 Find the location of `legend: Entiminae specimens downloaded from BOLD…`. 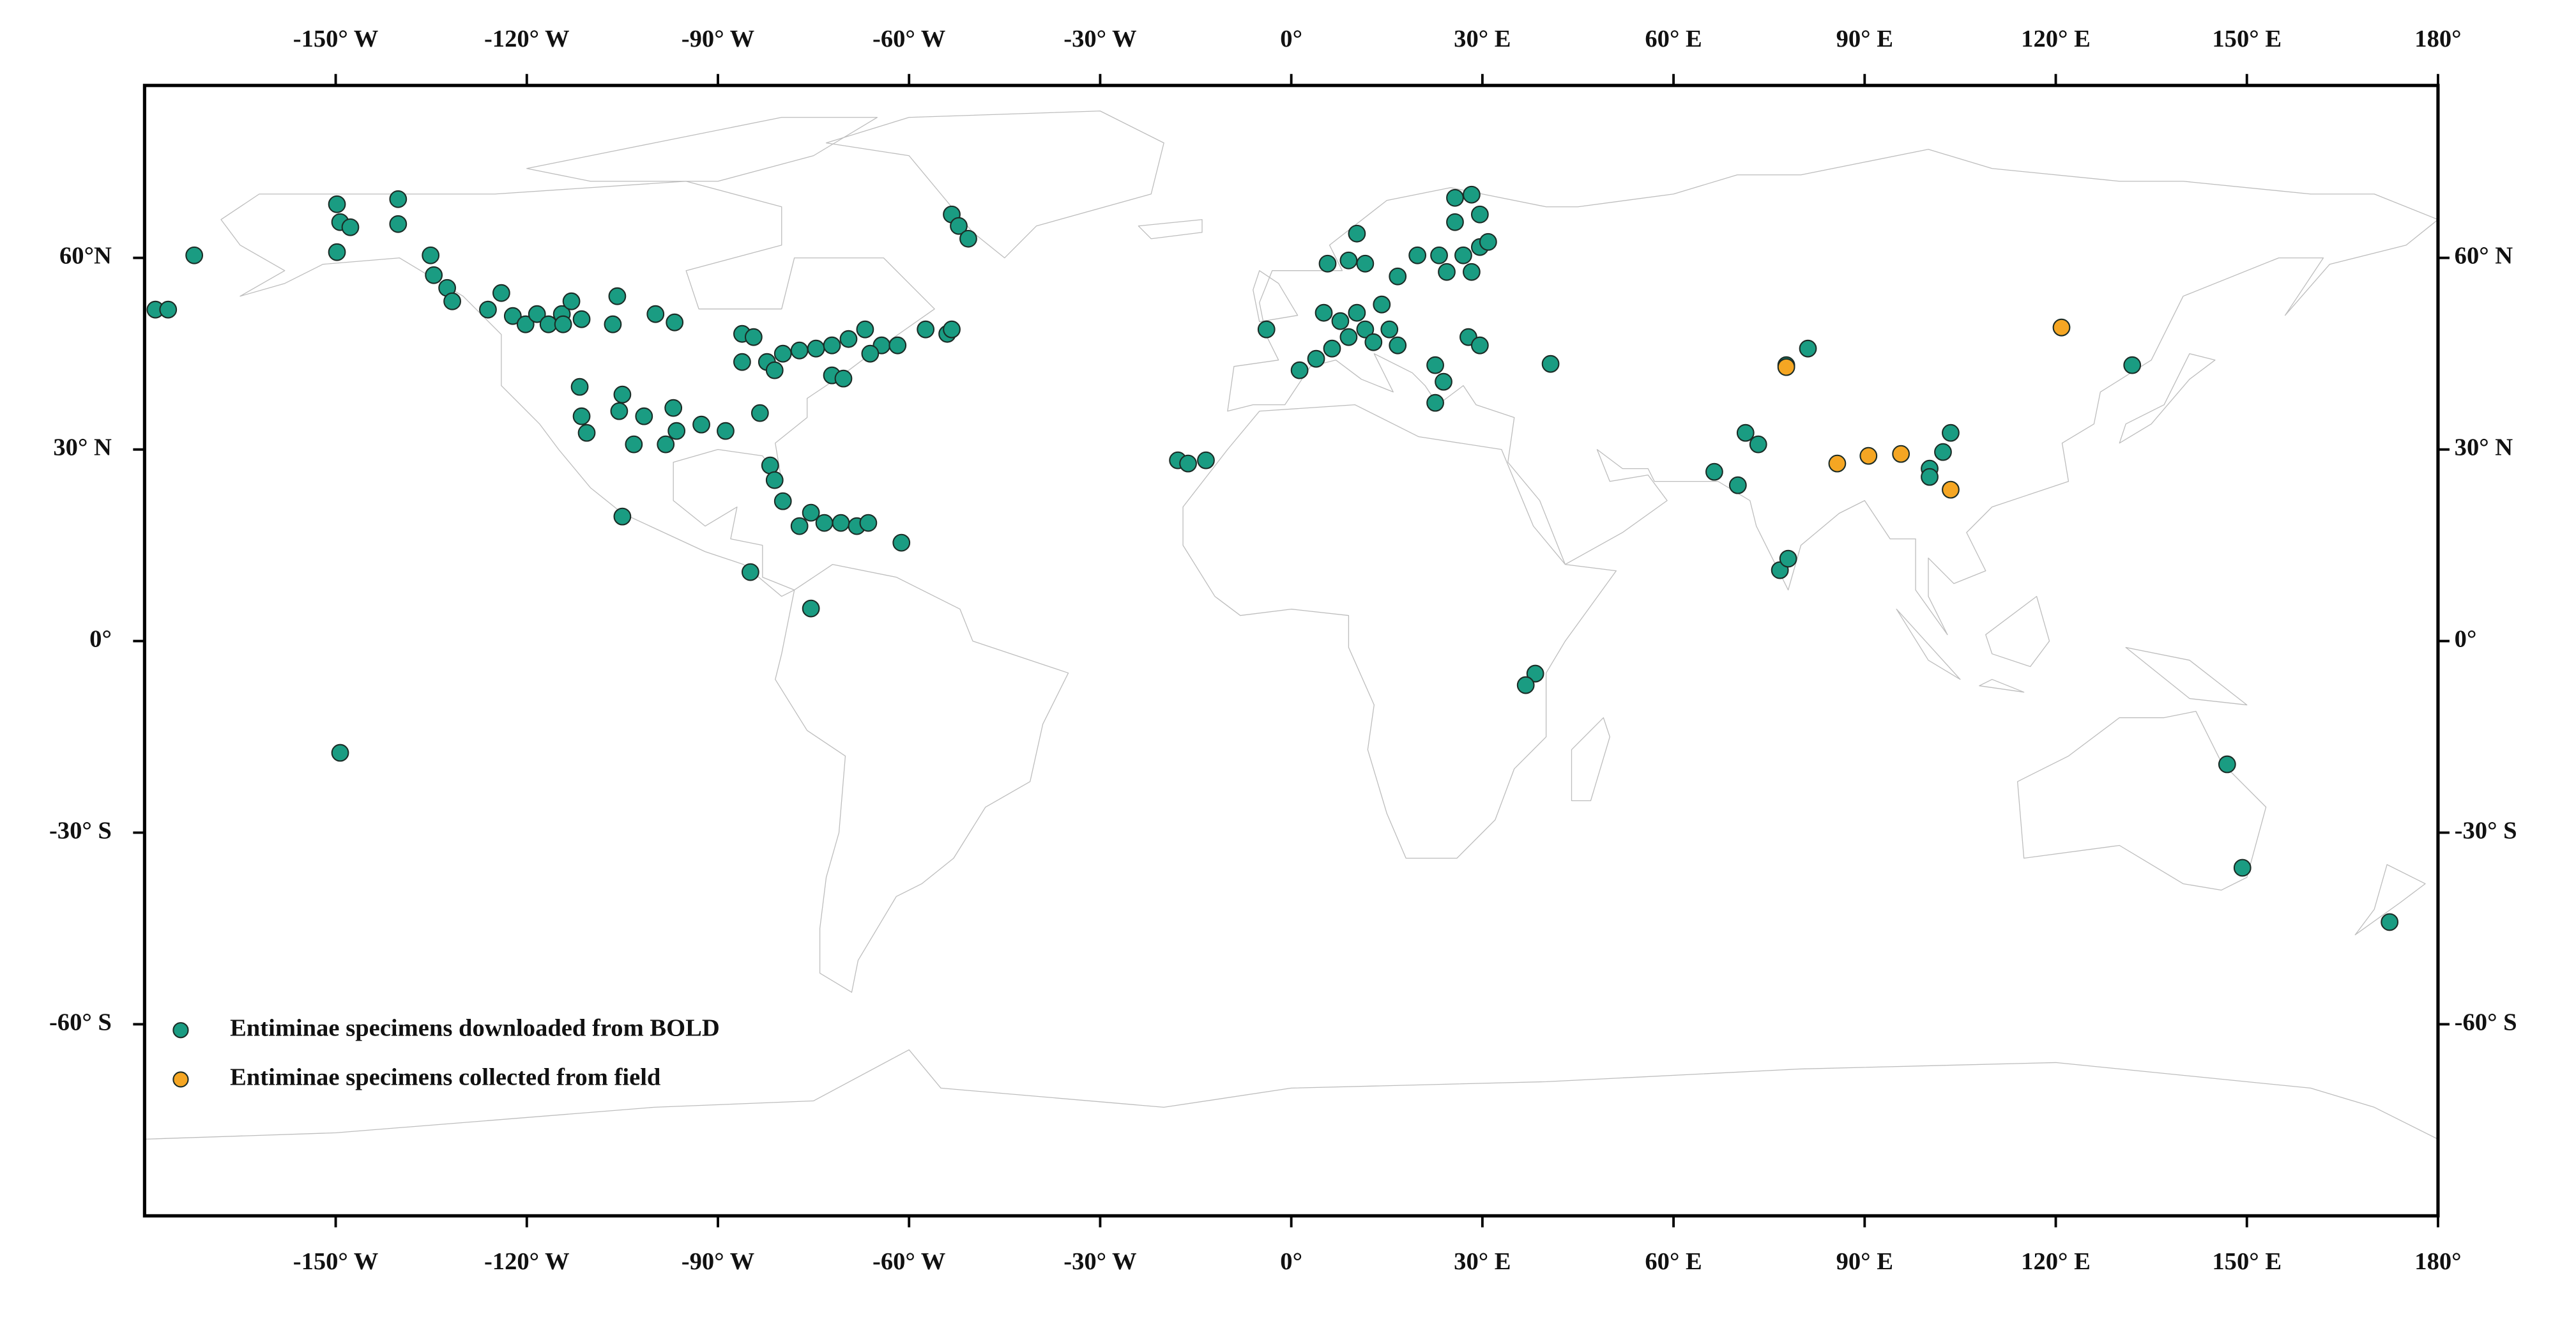

legend: Entiminae specimens downloaded from BOLD… is located at coordinates (446, 1053).